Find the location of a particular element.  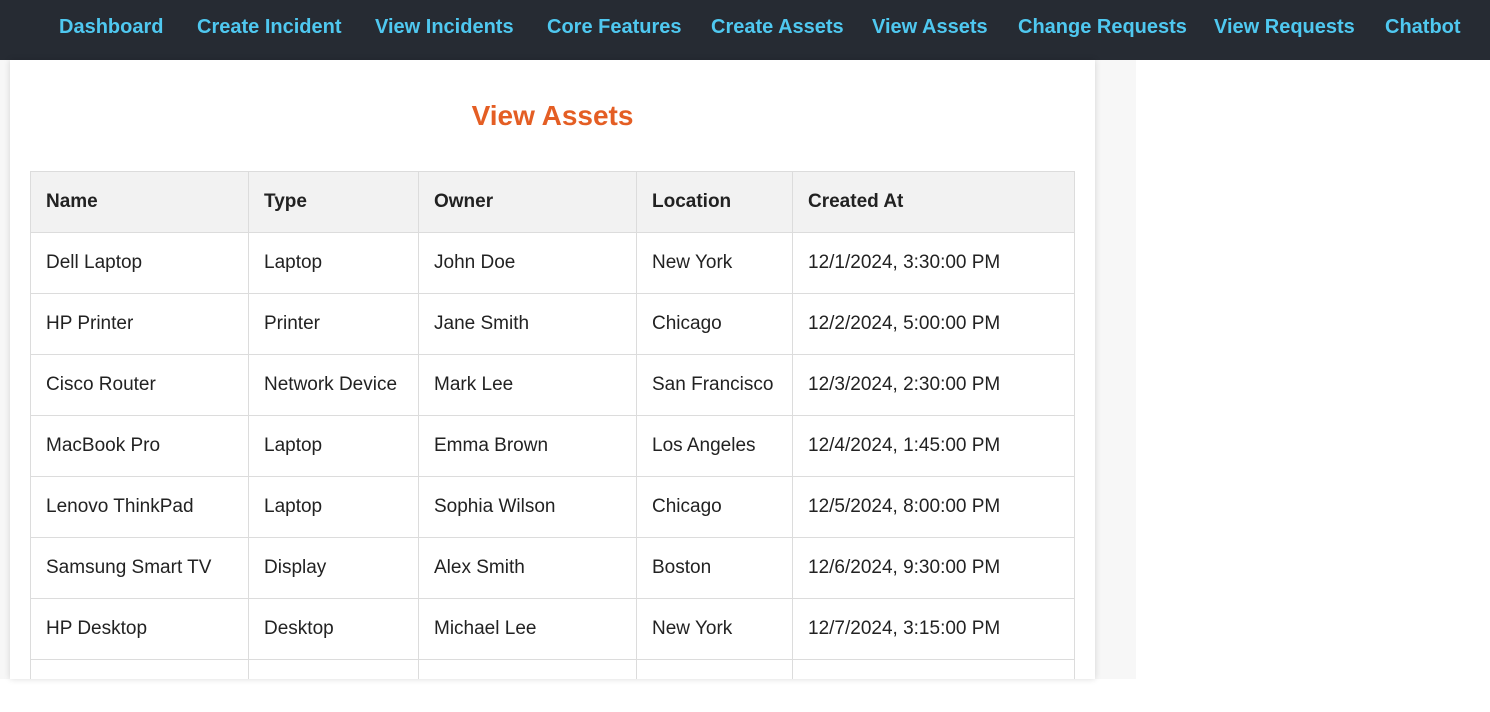

table-row is located at coordinates (552, 669).